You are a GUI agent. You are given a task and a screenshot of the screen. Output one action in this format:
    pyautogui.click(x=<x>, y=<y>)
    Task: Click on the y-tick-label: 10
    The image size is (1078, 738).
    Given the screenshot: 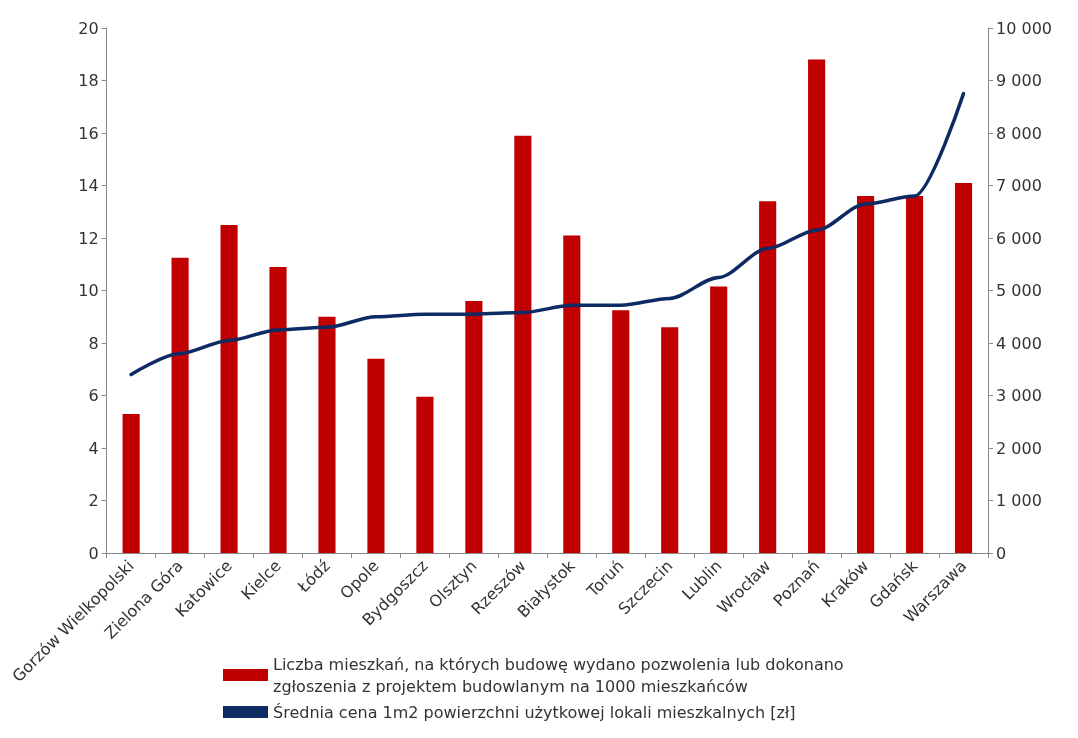 What is the action you would take?
    pyautogui.click(x=88, y=290)
    